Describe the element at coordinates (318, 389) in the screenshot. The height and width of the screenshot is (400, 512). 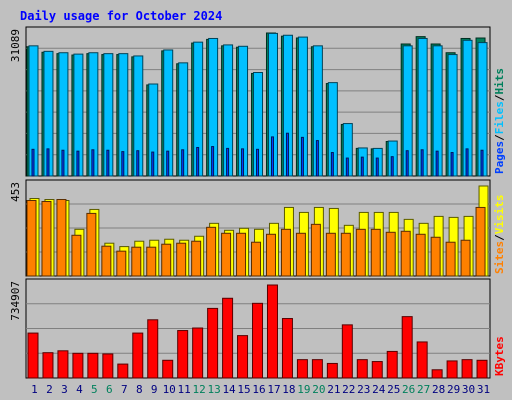
I see `day-label-20: 20` at that location.